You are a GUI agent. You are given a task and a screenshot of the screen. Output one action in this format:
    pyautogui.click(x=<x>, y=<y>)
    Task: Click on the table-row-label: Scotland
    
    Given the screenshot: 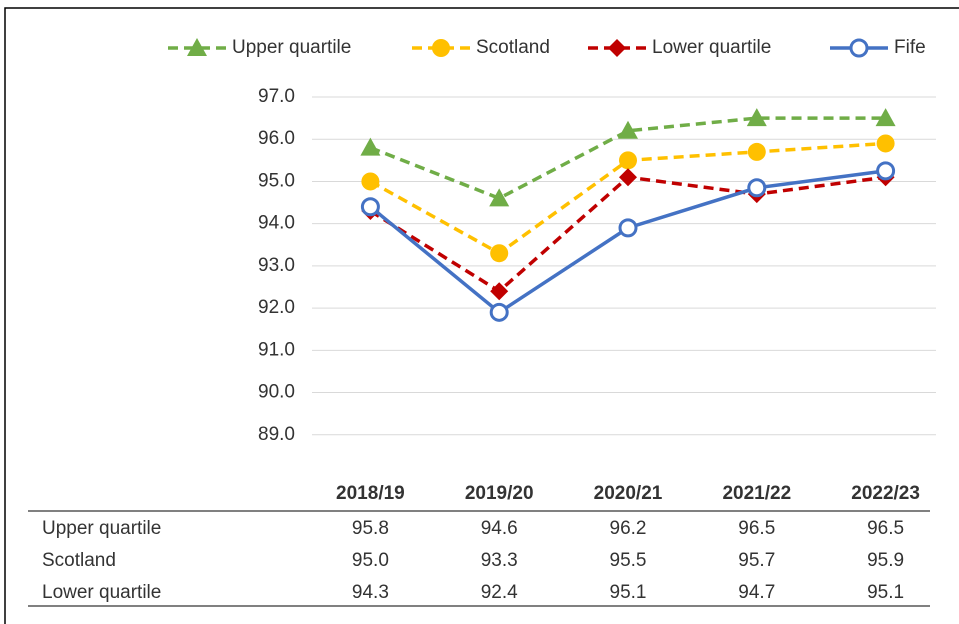 What is the action you would take?
    pyautogui.click(x=79, y=560)
    